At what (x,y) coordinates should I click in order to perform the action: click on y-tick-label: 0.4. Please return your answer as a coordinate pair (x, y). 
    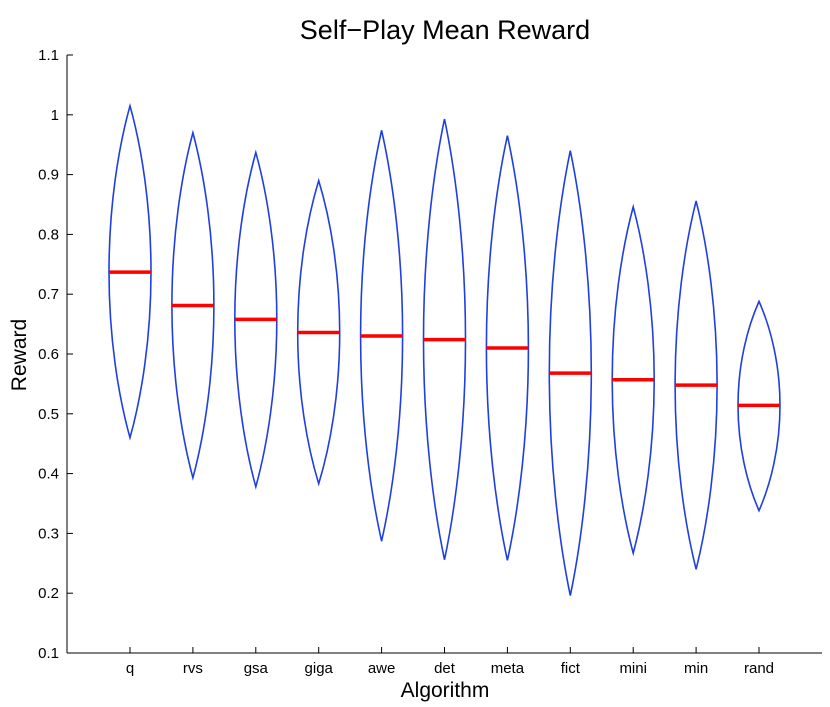
    Looking at the image, I should click on (48, 474).